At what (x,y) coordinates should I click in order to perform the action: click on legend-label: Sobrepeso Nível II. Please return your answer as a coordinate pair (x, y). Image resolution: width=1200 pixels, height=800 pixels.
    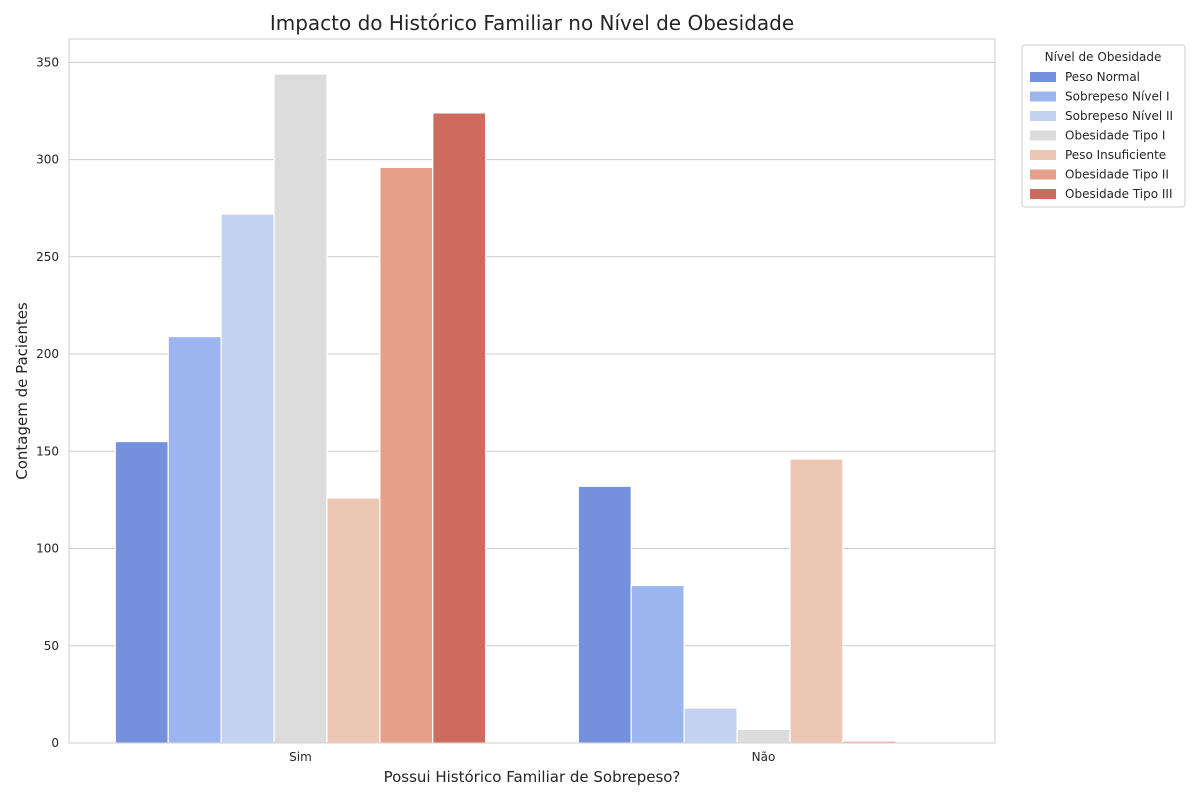
    Looking at the image, I should click on (1119, 116).